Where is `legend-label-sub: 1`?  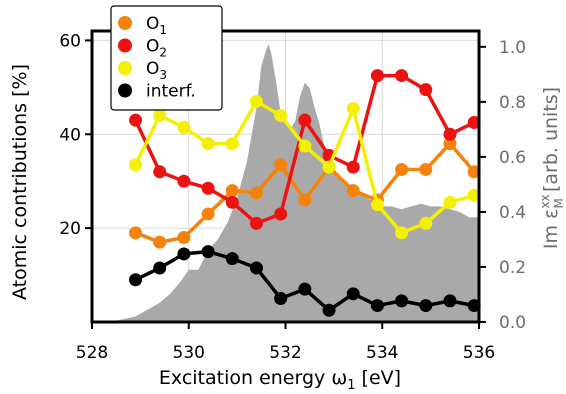
legend-label-sub: 1 is located at coordinates (163, 30).